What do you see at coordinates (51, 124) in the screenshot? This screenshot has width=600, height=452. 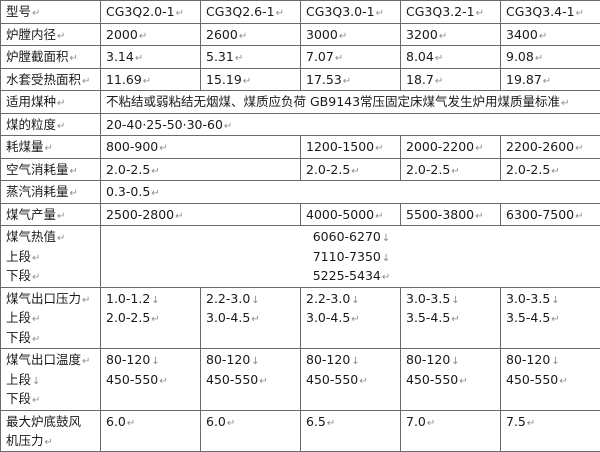 I see `row-label-coal-particle-size: 煤的粒度↵` at bounding box center [51, 124].